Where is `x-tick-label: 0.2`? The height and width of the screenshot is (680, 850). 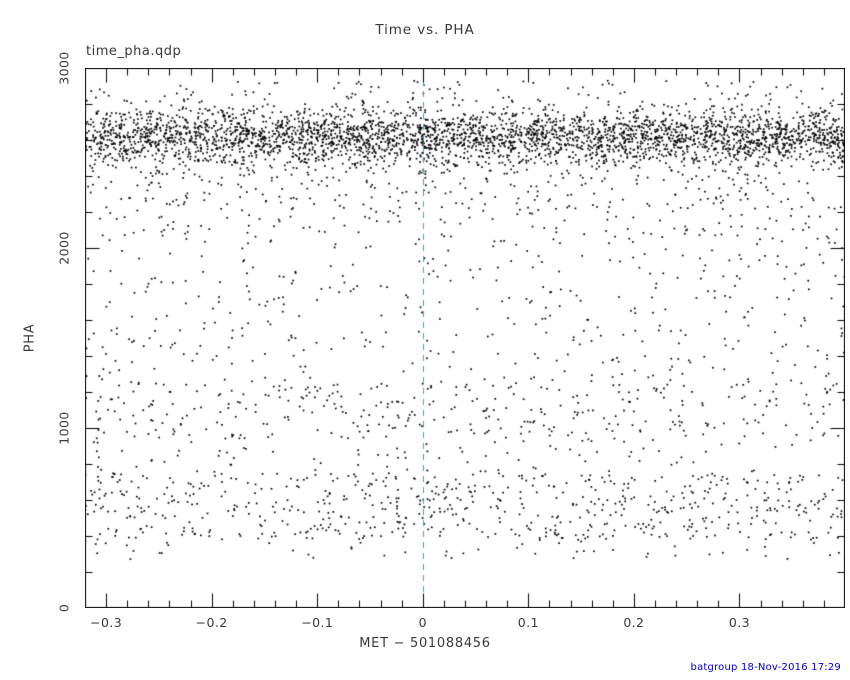 x-tick-label: 0.2 is located at coordinates (634, 622).